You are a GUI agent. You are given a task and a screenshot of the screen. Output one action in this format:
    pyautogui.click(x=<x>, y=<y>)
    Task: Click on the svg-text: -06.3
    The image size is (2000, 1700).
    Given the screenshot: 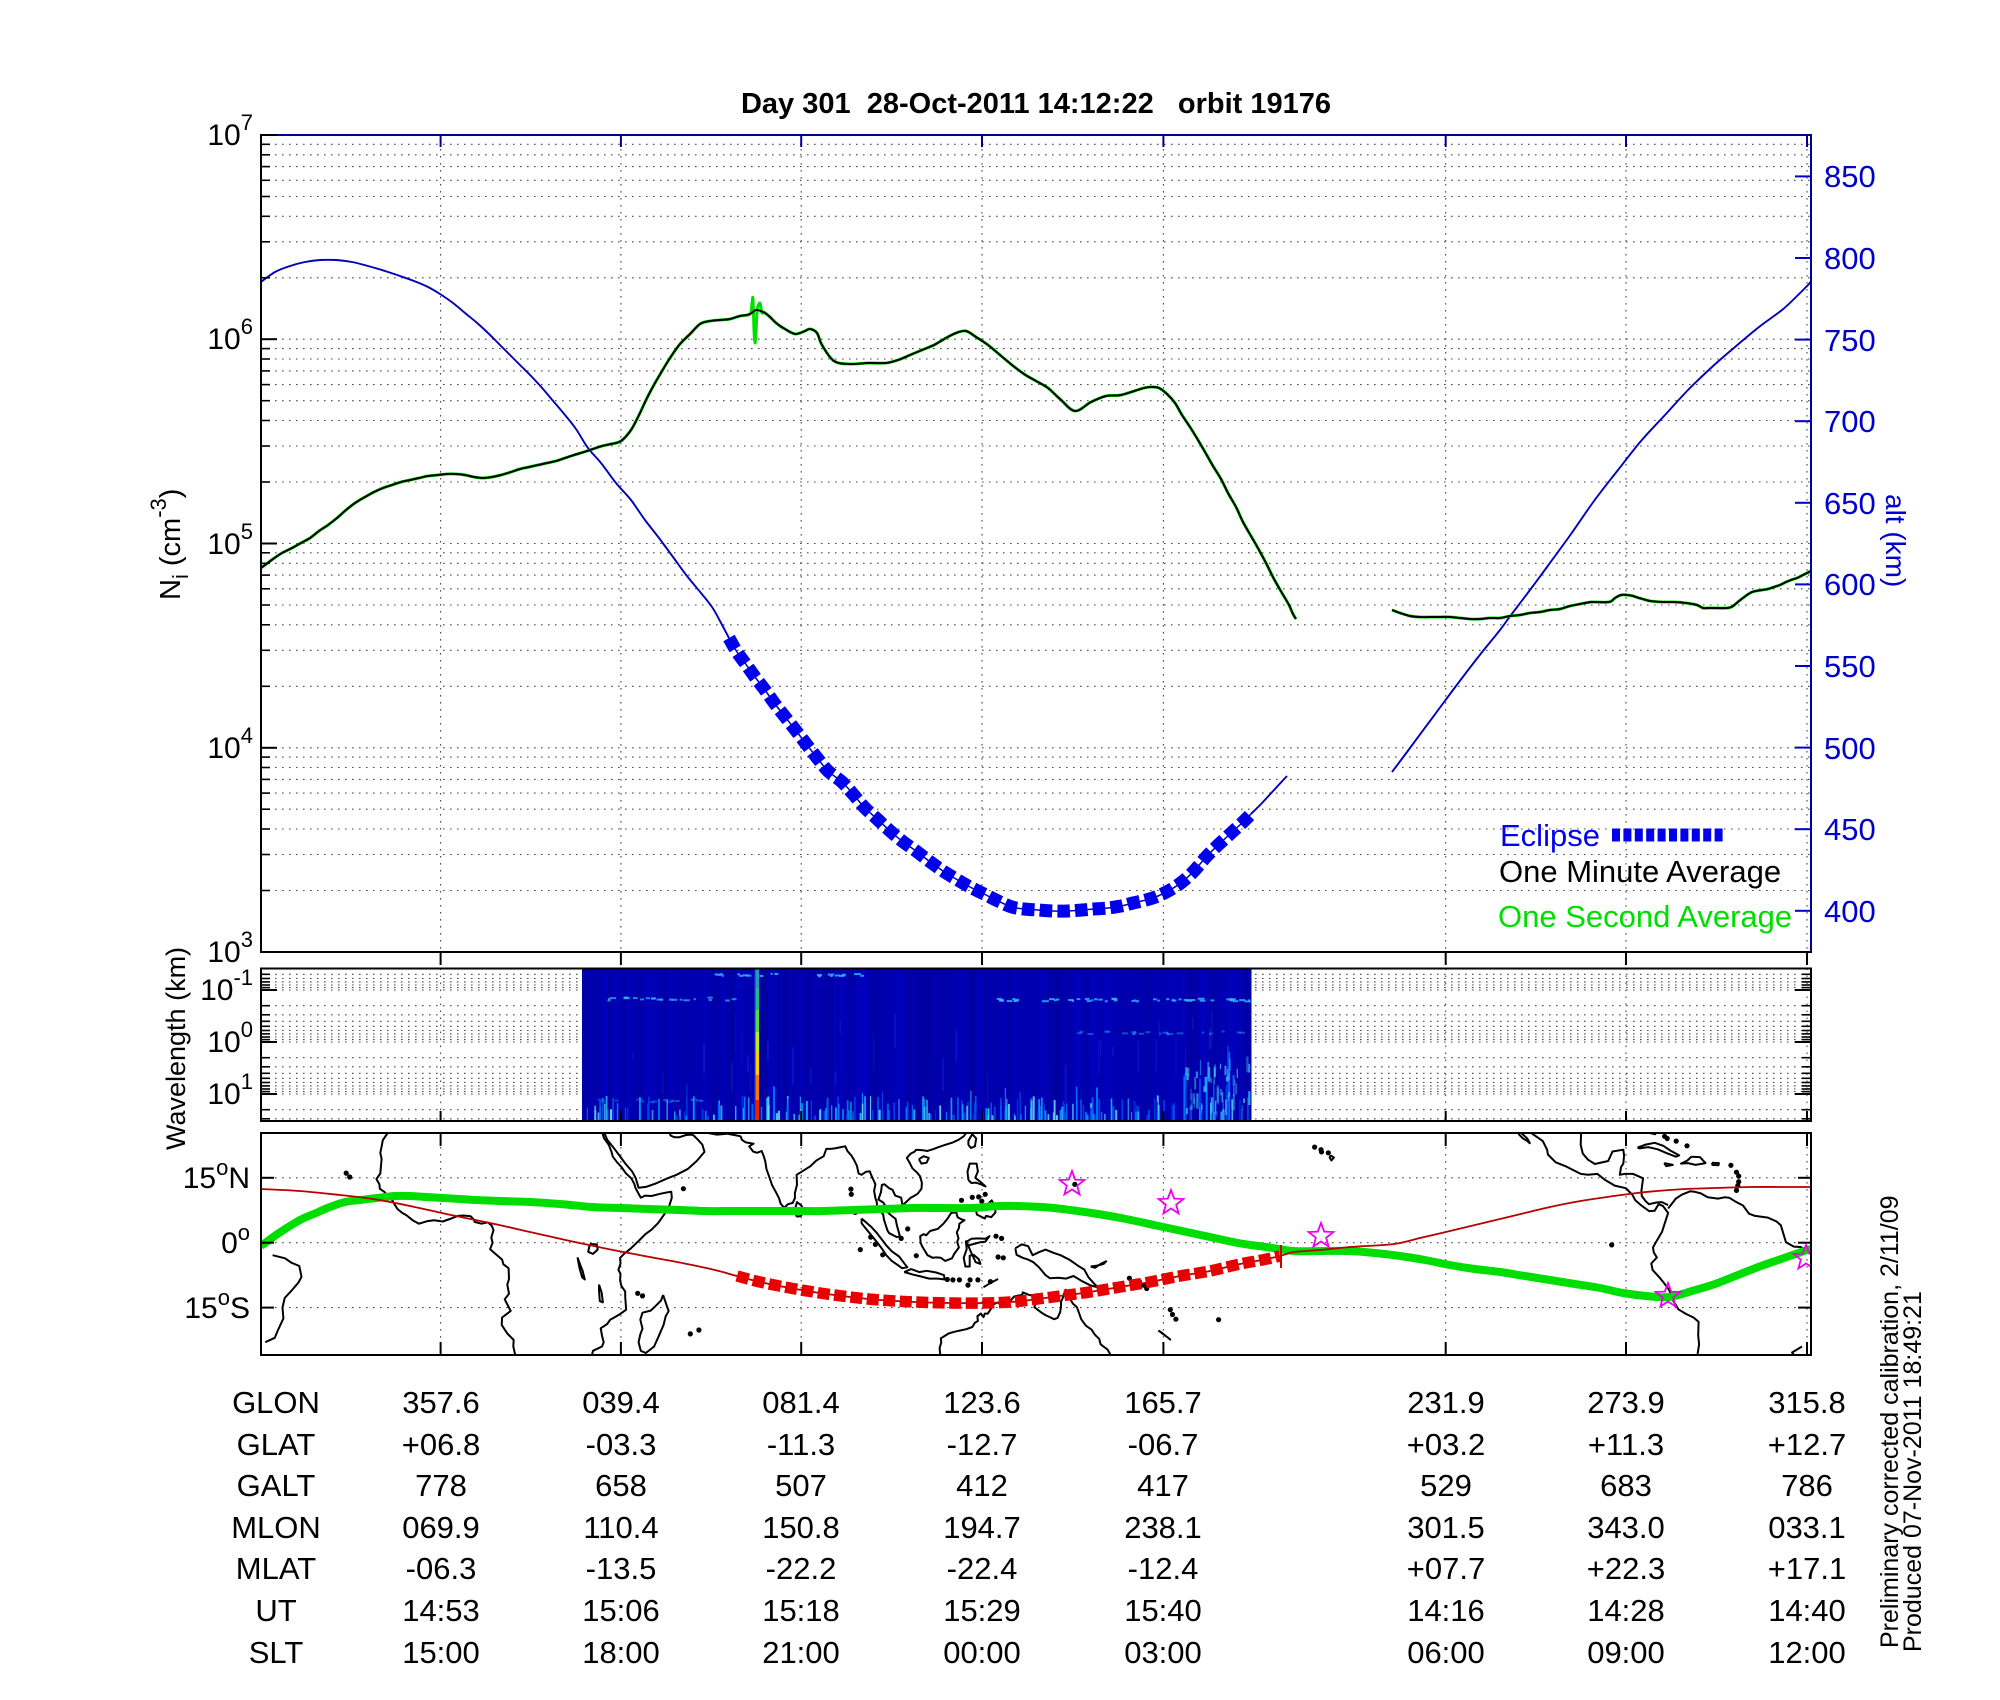 What is the action you would take?
    pyautogui.click(x=441, y=1568)
    